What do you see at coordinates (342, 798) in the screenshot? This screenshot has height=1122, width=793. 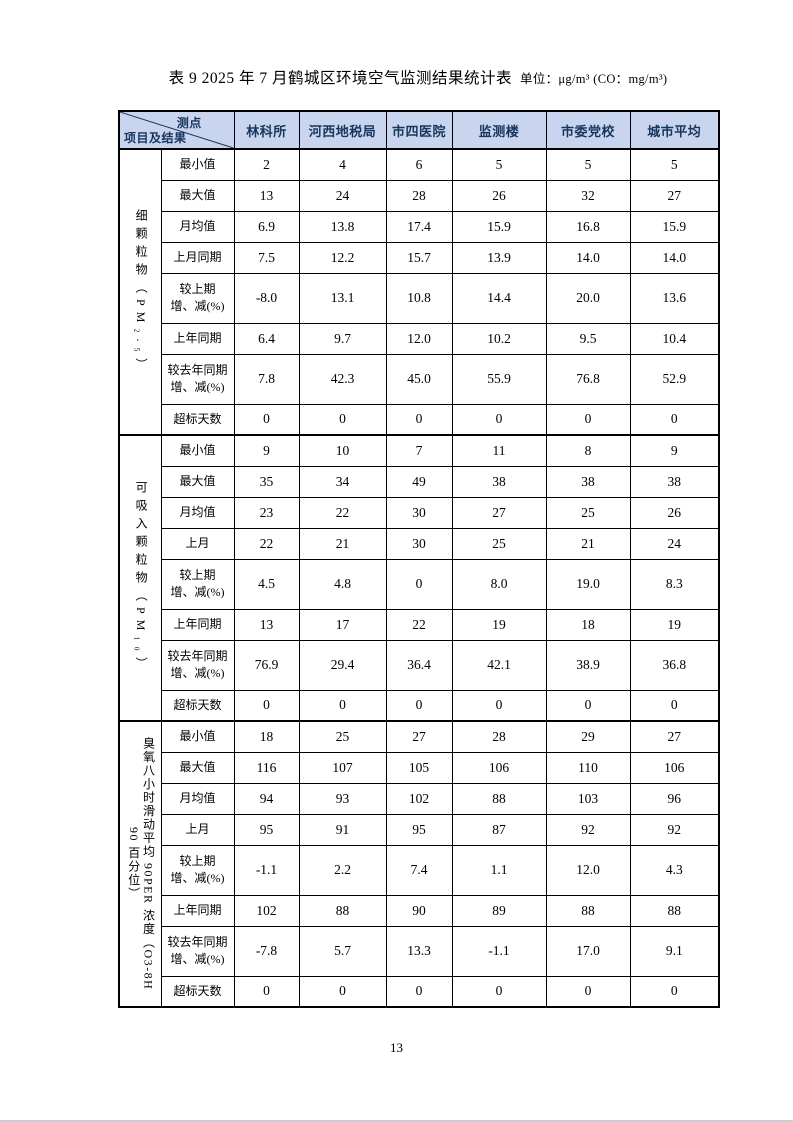 I see `data-cell: 93` at bounding box center [342, 798].